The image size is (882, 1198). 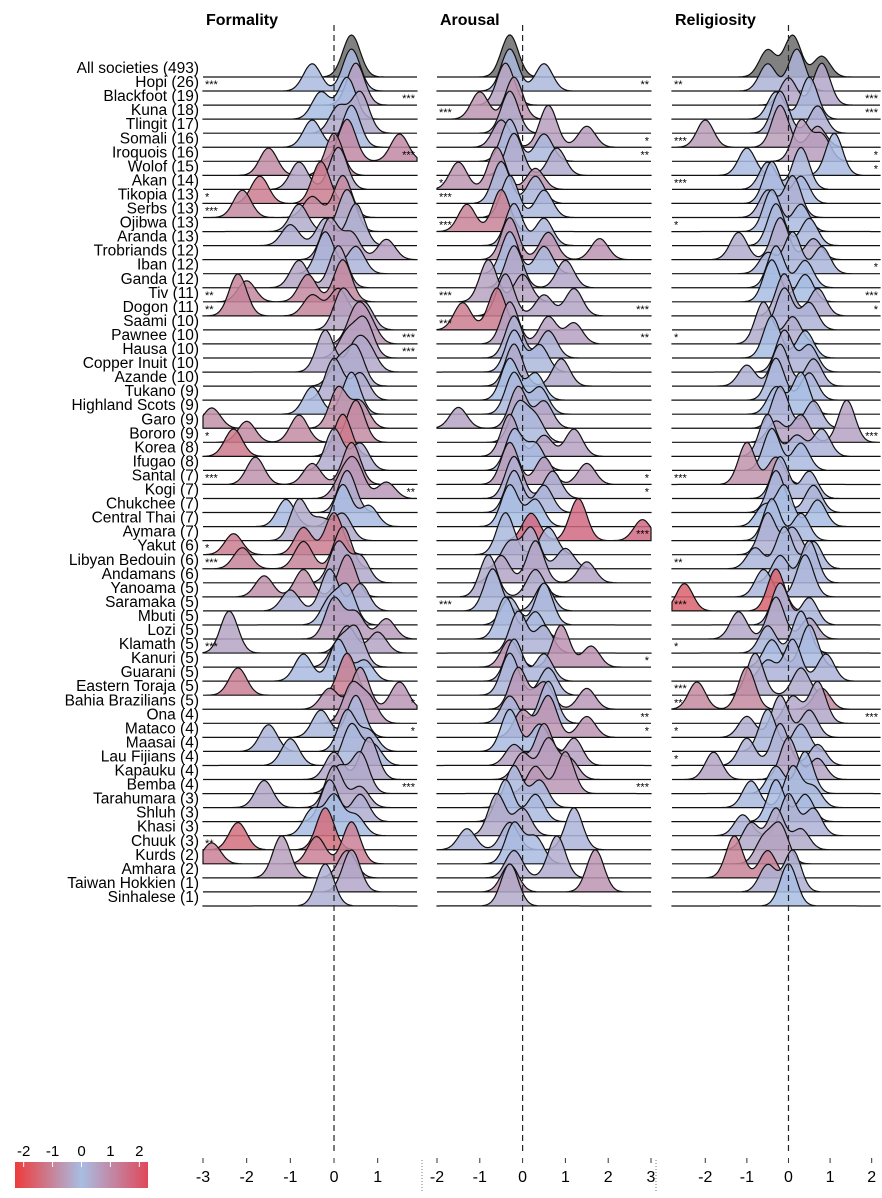 I want to click on row-label: Highland Scots (9), so click(x=135, y=405).